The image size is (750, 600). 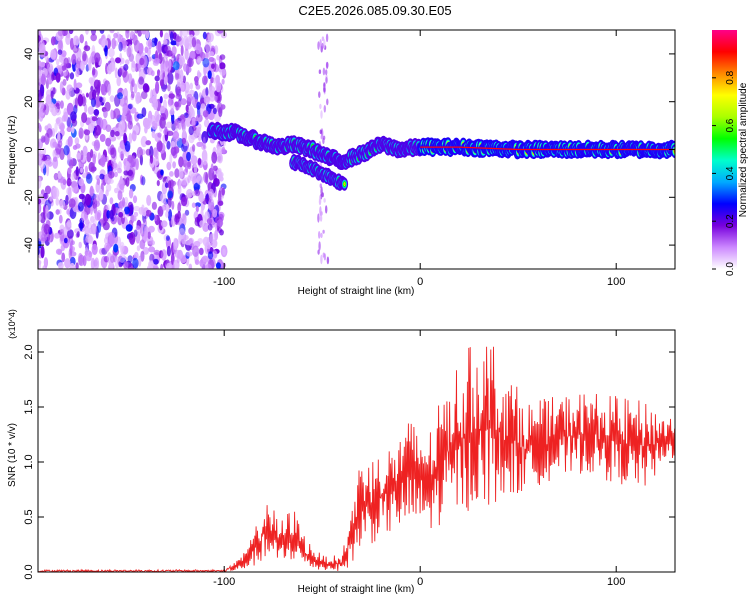 I want to click on snr-y-axis-label: SNR (10 * v/v), so click(x=12, y=455).